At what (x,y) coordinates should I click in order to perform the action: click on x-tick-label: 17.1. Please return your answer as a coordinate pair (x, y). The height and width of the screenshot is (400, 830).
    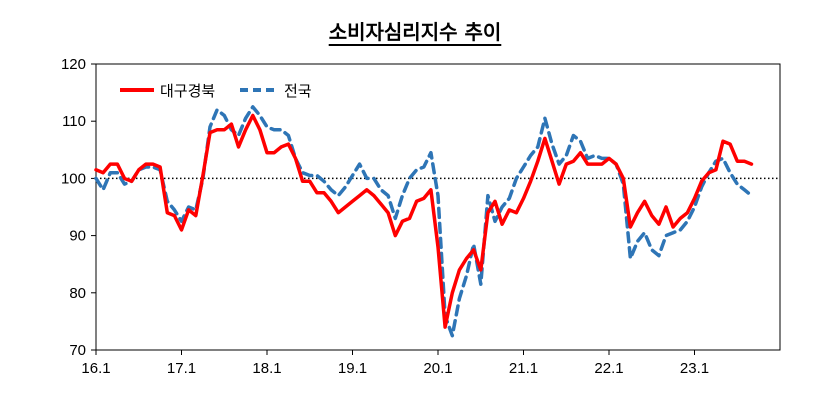
    Looking at the image, I should click on (181, 368).